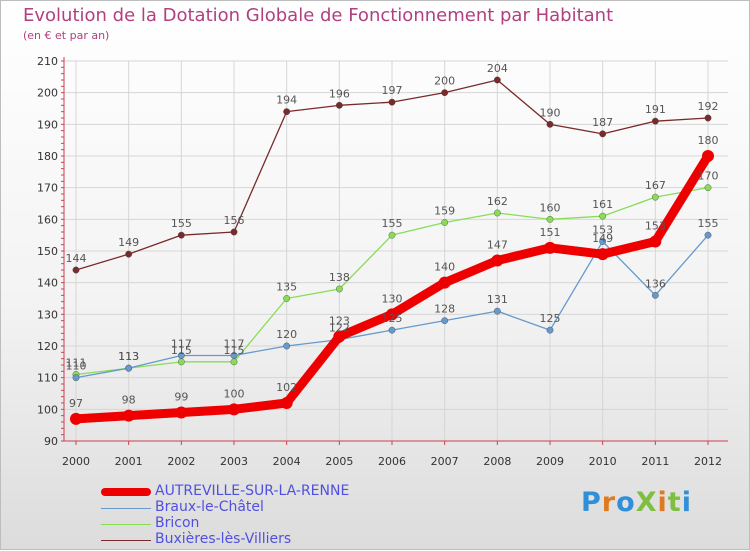  I want to click on series-3-data-label: 156, so click(234, 220).